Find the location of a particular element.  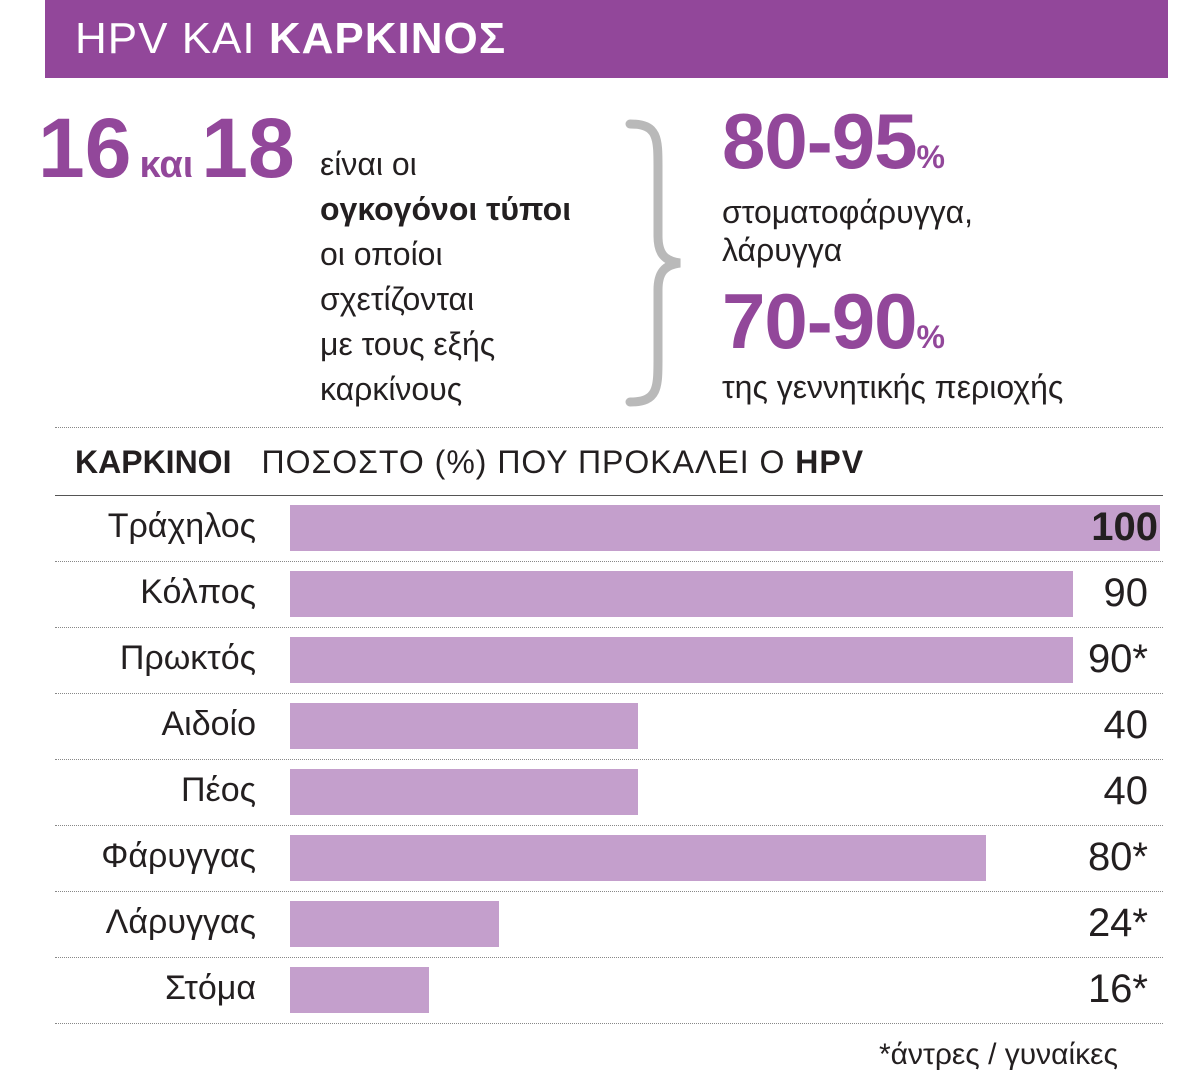

category-label: Φάρυγγας is located at coordinates (178, 856).